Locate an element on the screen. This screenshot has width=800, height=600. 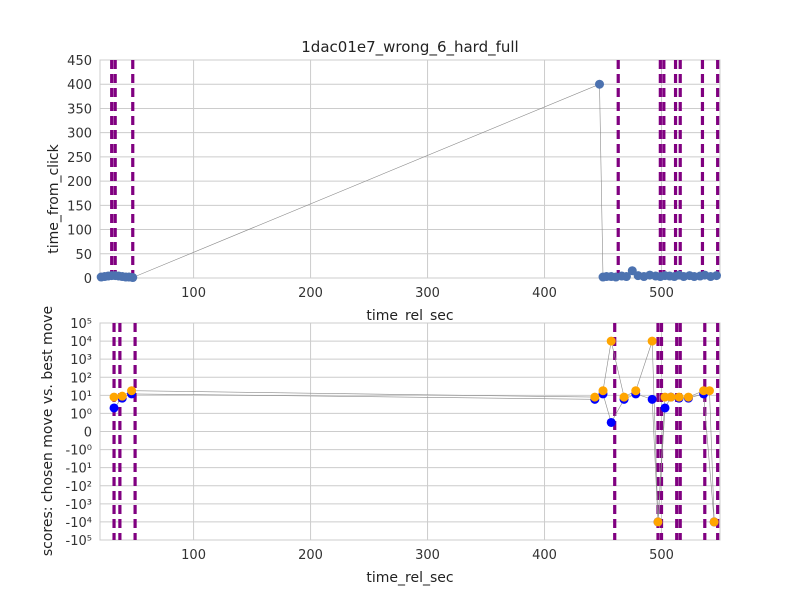
y-tick-label: -10¹ is located at coordinates (79, 469).